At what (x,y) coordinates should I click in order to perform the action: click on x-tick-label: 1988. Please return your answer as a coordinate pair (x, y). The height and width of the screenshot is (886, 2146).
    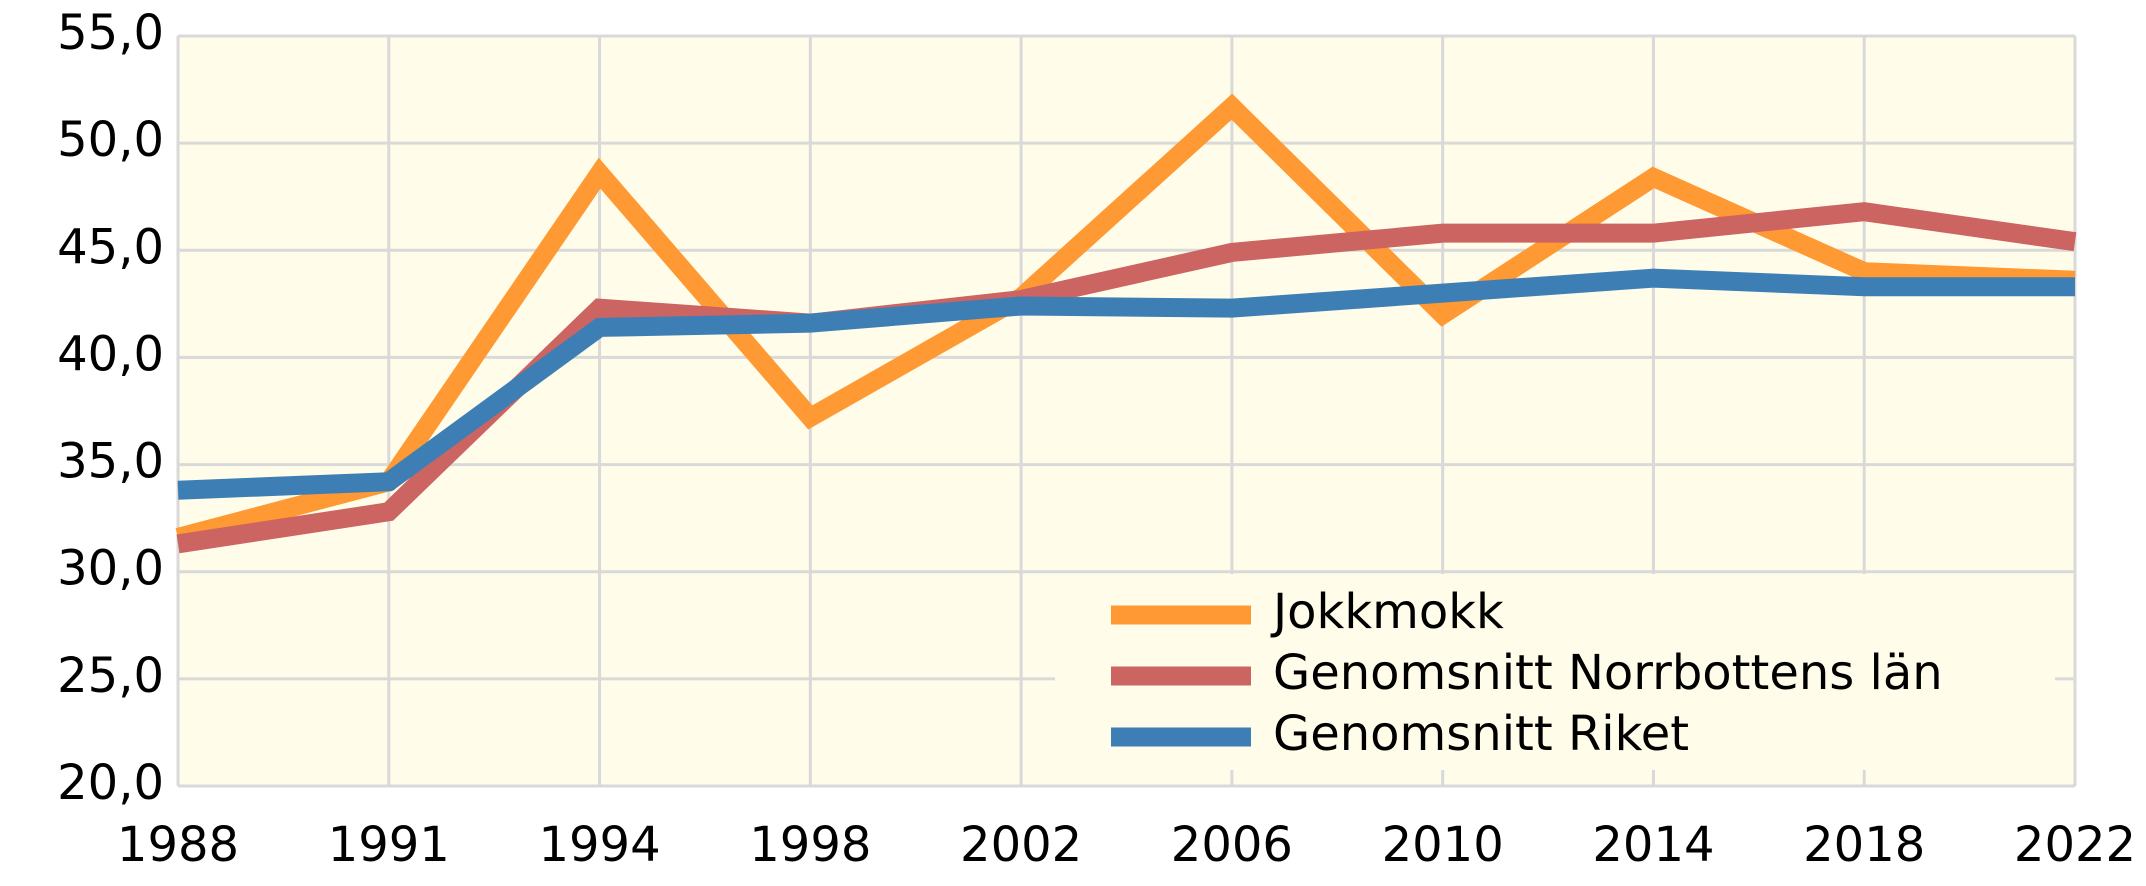
    Looking at the image, I should click on (178, 845).